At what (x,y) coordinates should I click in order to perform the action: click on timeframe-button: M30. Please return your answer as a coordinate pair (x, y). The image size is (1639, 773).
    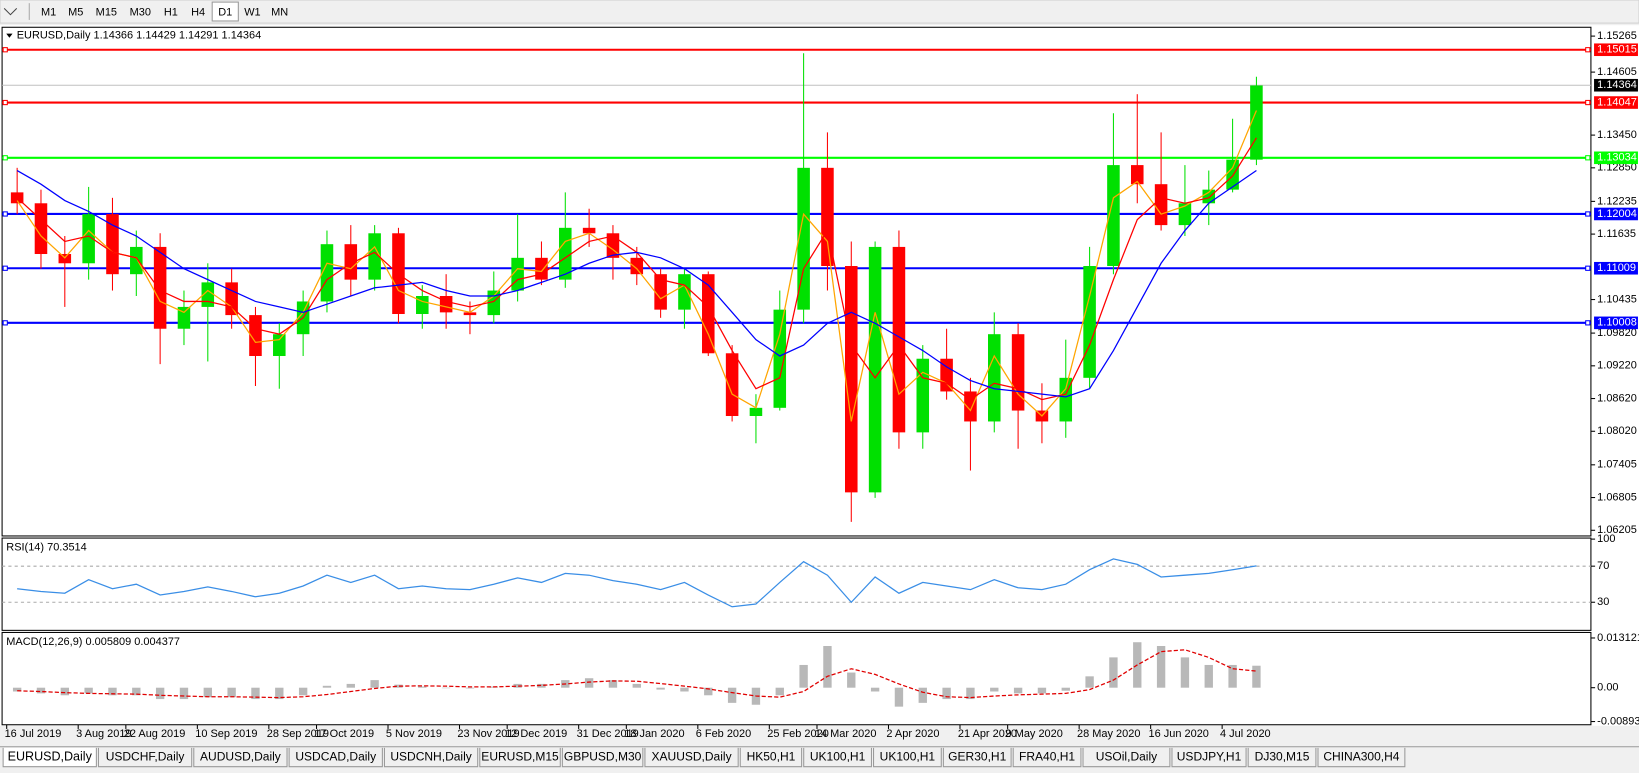
    Looking at the image, I should click on (140, 12).